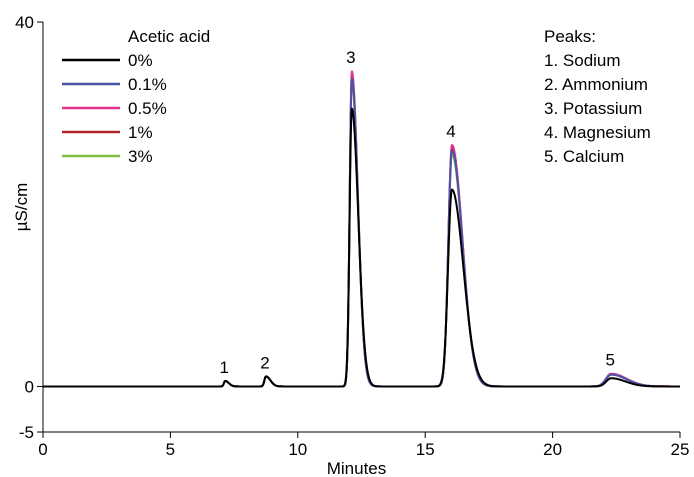  Describe the element at coordinates (593, 108) in the screenshot. I see `peak-list-item: 3. Potassium` at that location.